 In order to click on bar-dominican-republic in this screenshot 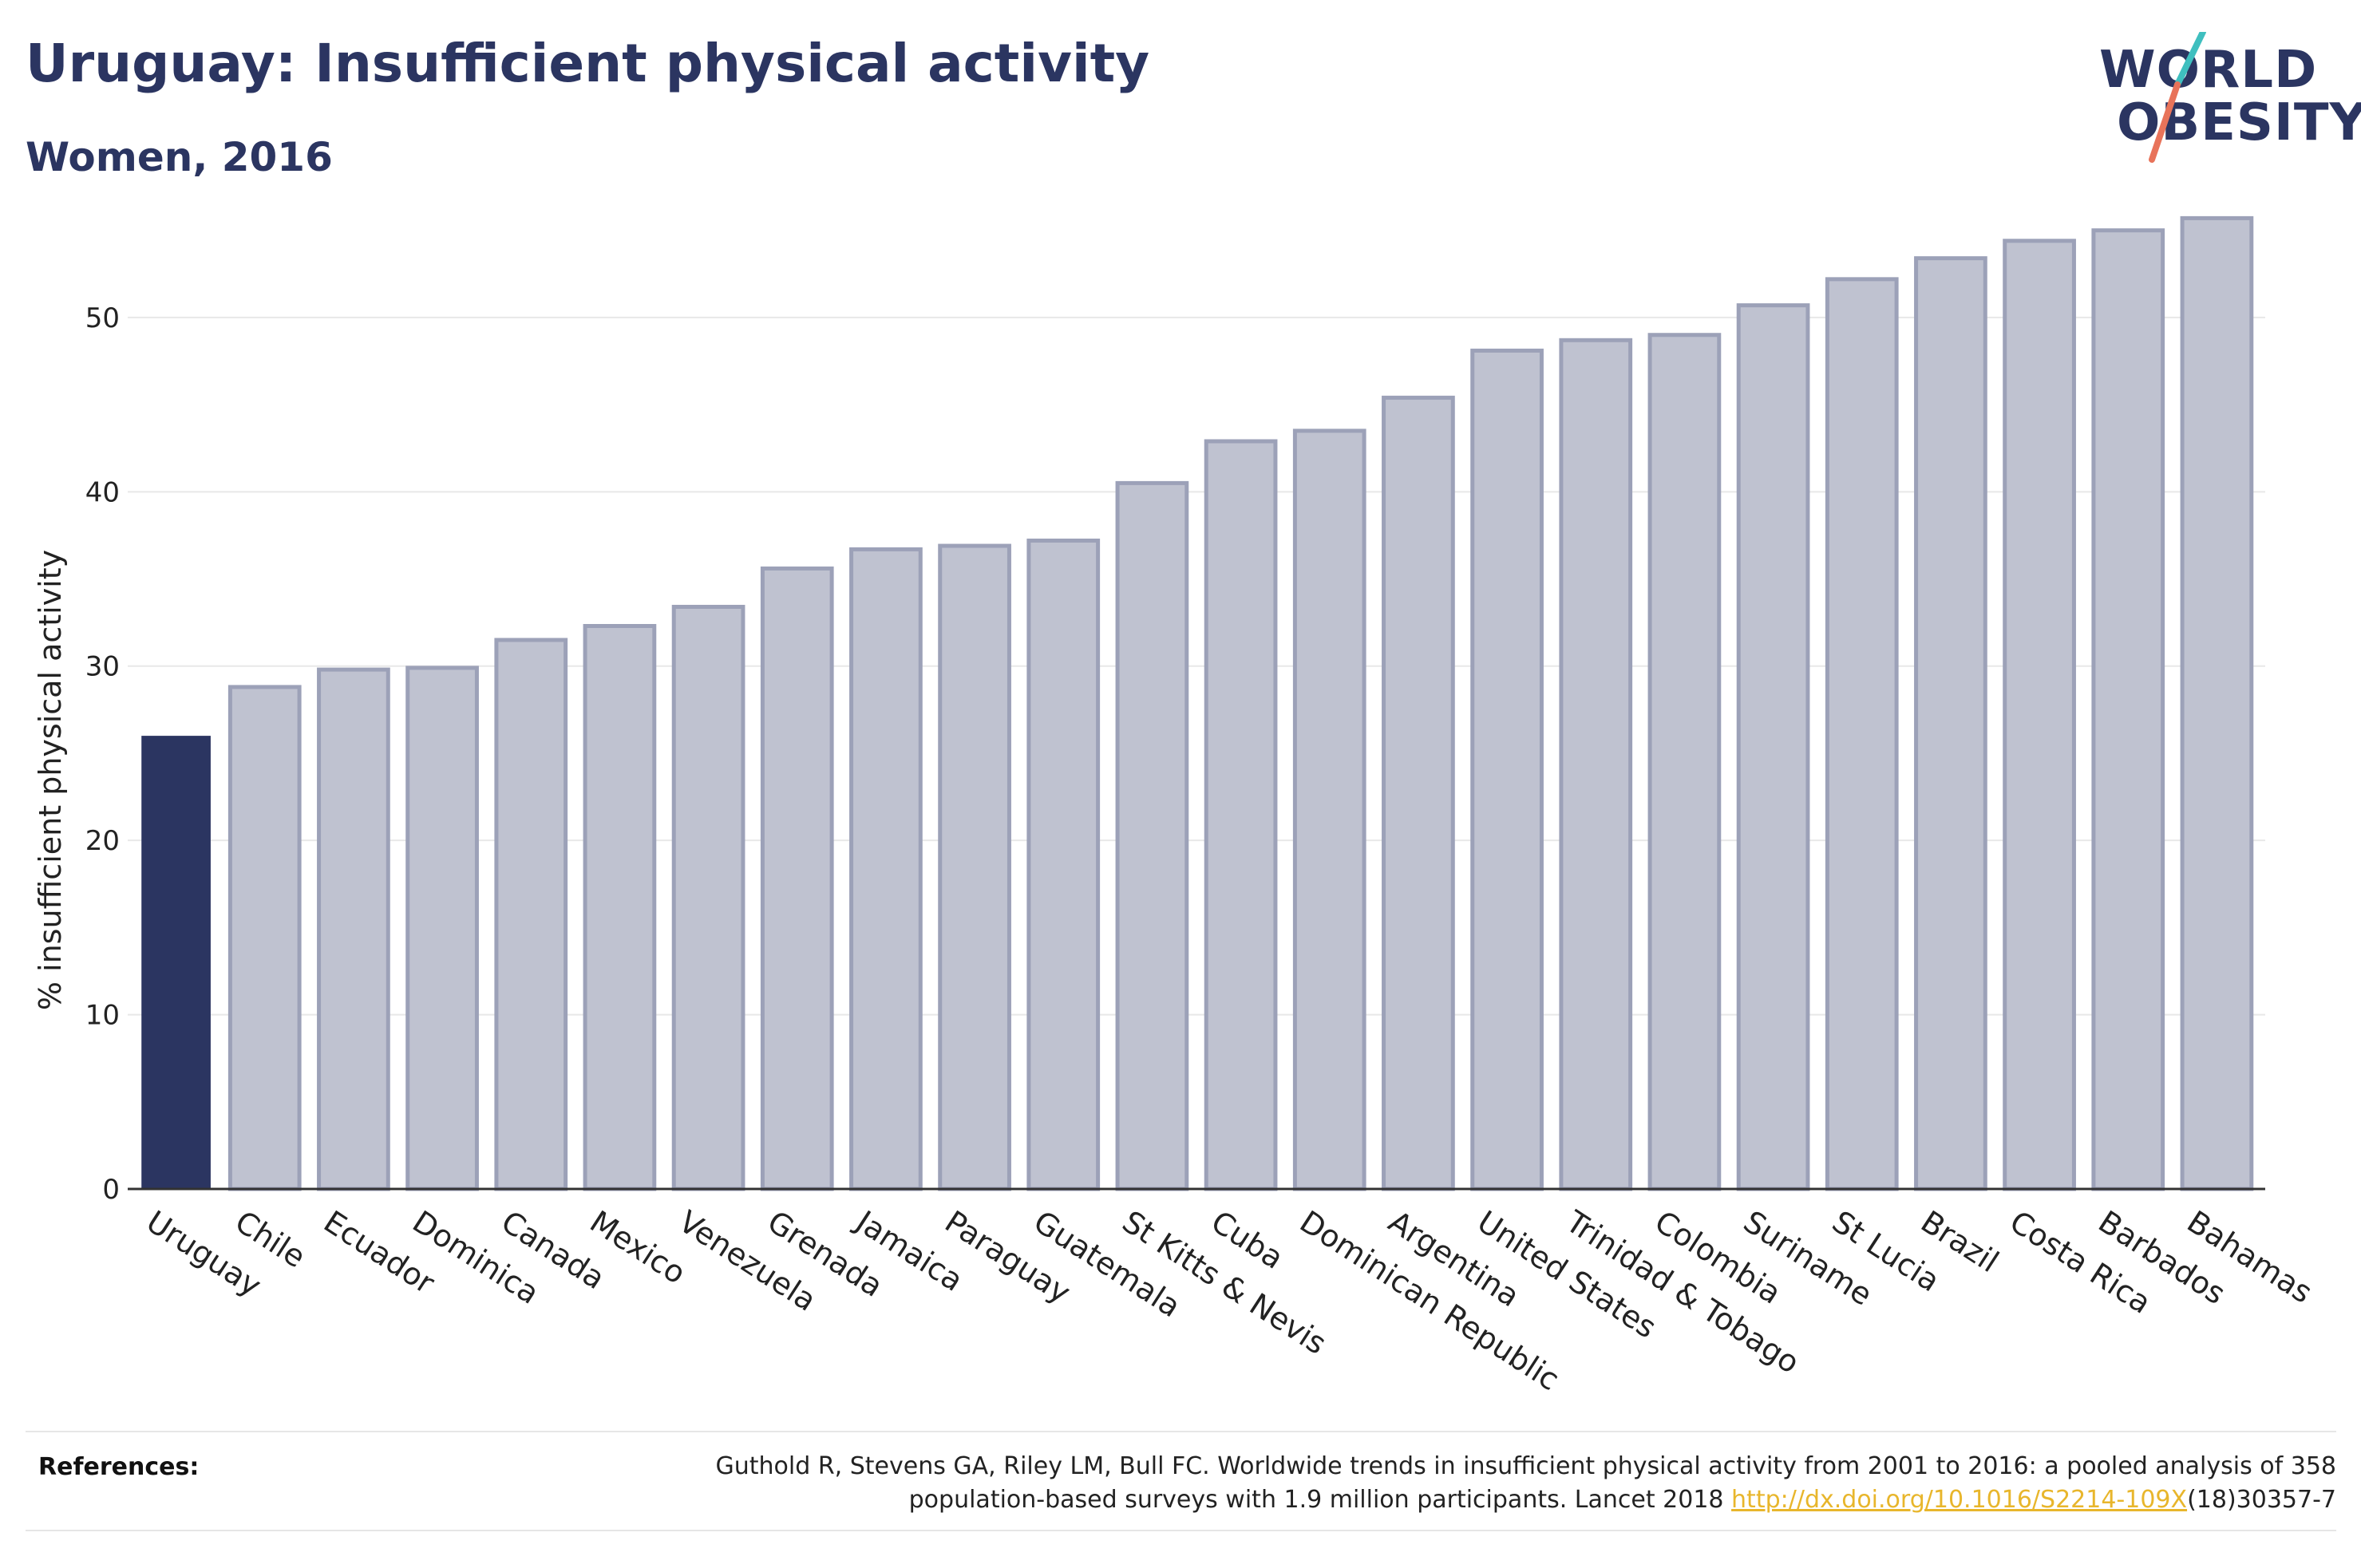, I will do `click(1329, 810)`.